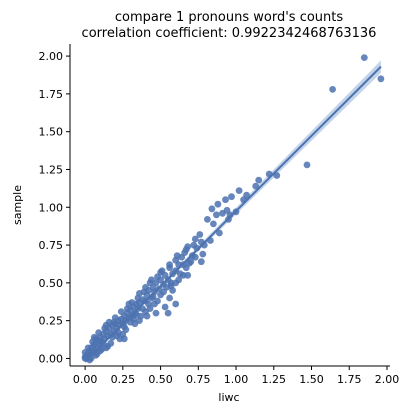 The image size is (402, 414). What do you see at coordinates (51, 56) in the screenshot?
I see `y-tick-label: 2.00` at bounding box center [51, 56].